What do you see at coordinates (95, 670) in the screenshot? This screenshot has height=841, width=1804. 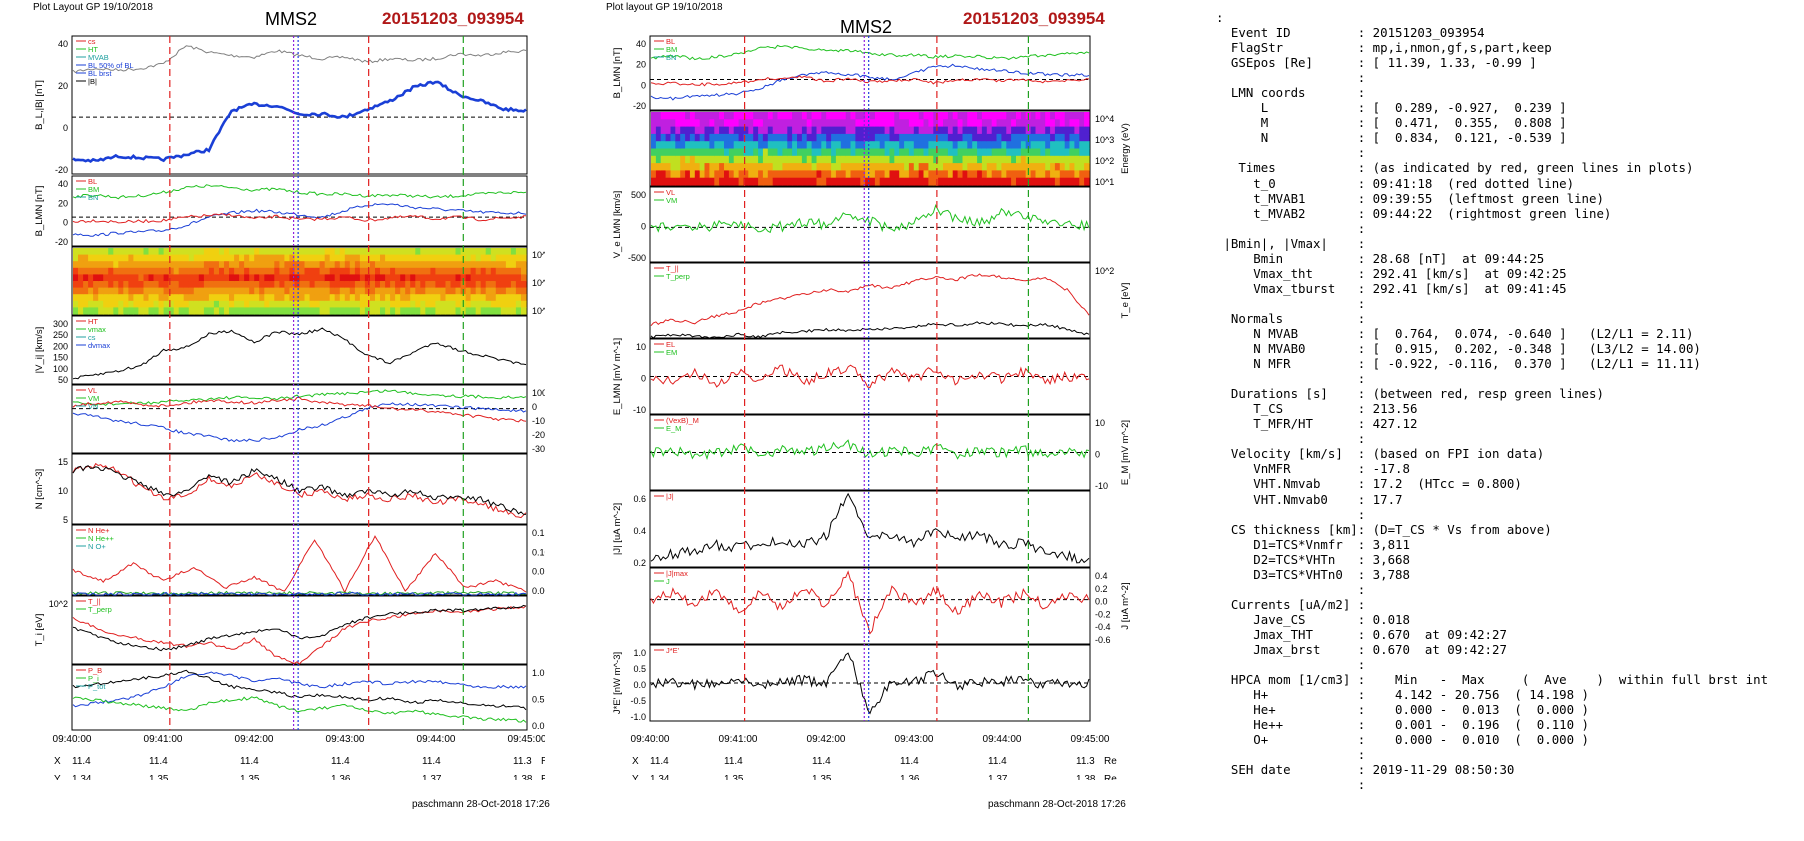 I see `left-legend-9-0: P_B` at bounding box center [95, 670].